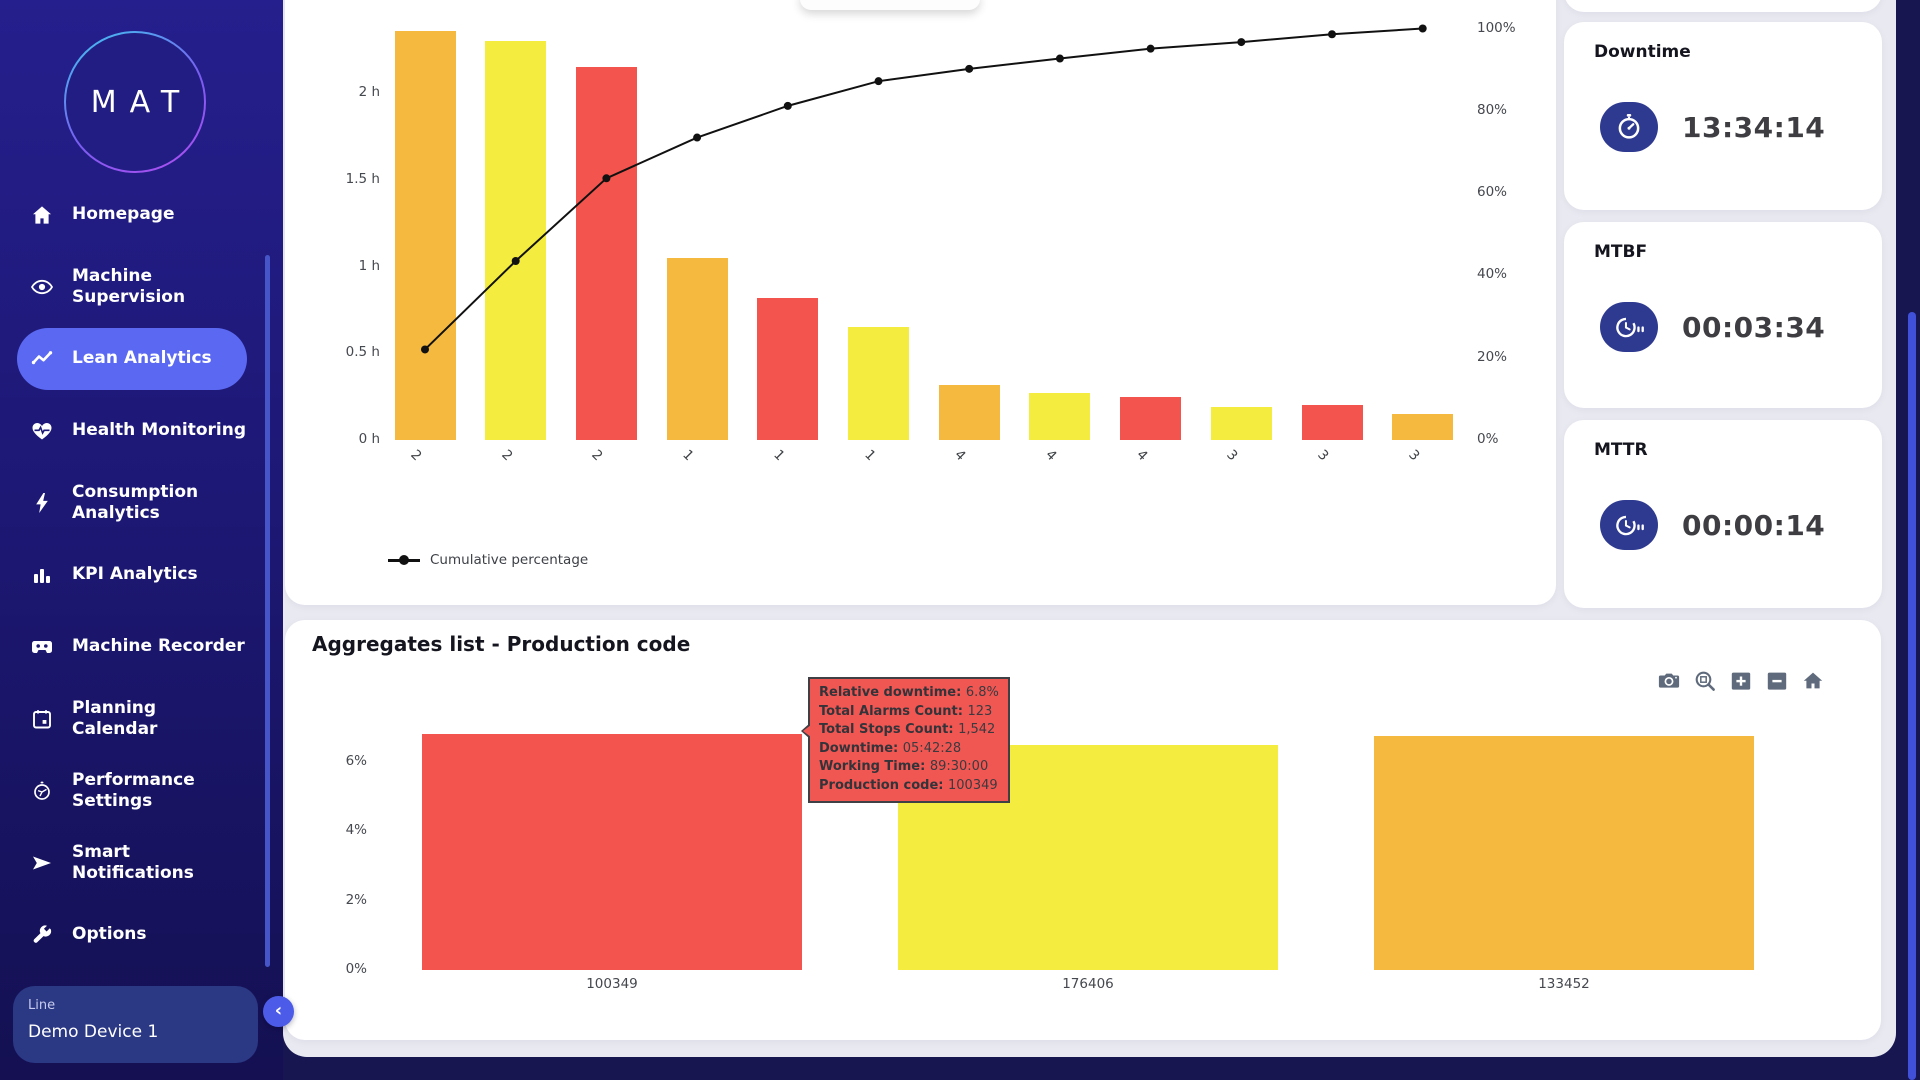 Image resolution: width=1920 pixels, height=1080 pixels. What do you see at coordinates (1723, 6) in the screenshot?
I see `kpi-card-partial` at bounding box center [1723, 6].